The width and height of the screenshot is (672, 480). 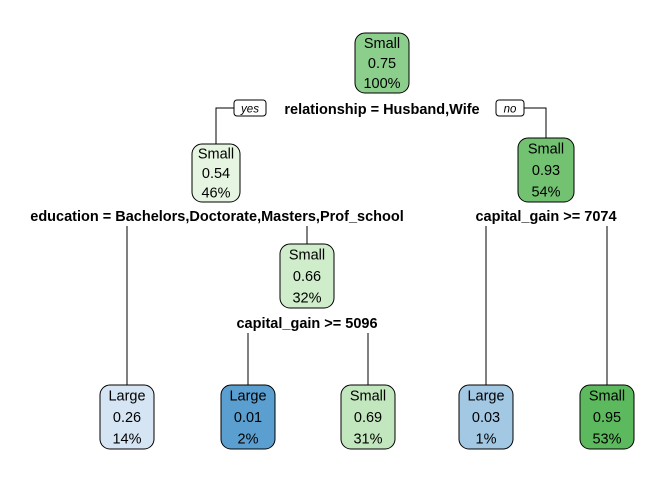 What do you see at coordinates (306, 324) in the screenshot?
I see `split-label-n5: capital_gain >= 5096` at bounding box center [306, 324].